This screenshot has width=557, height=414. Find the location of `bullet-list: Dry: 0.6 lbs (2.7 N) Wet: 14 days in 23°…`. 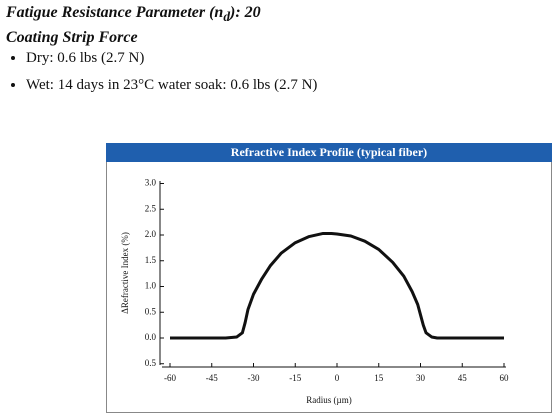

bullet-list: Dry: 0.6 lbs (2.7 N) Wet: 14 days in 23°… is located at coordinates (158, 77).